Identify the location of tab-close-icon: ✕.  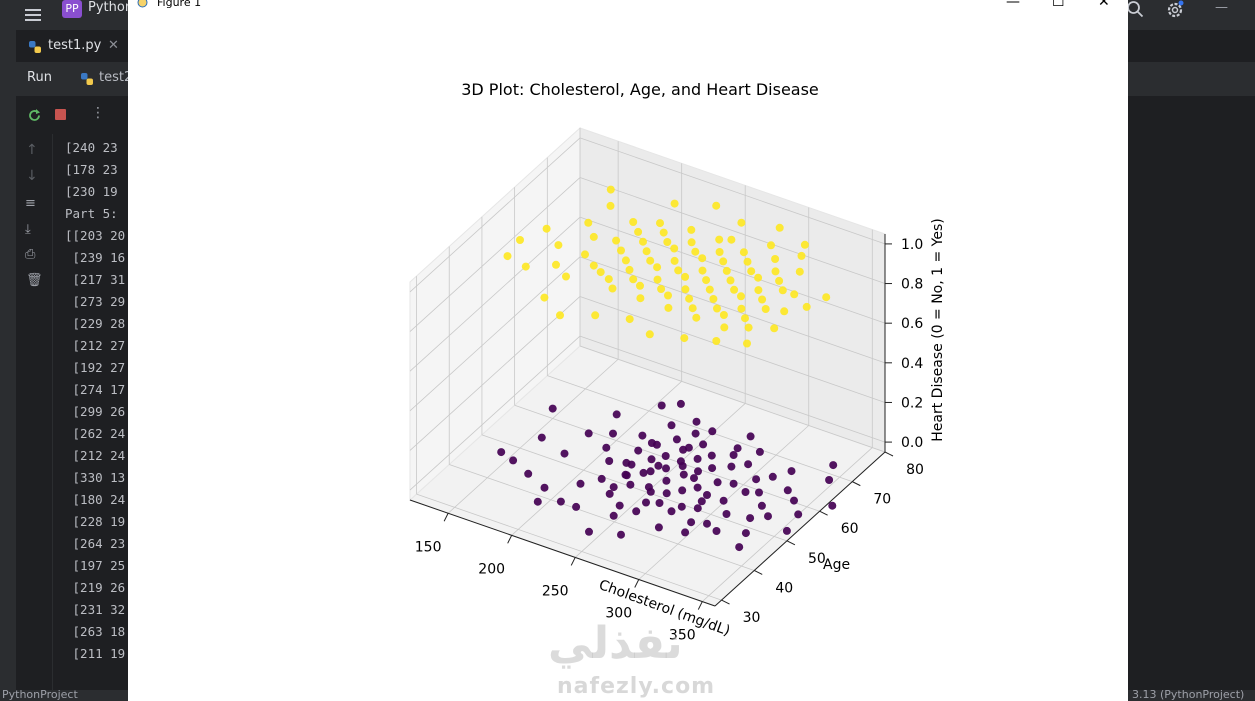
(113, 45).